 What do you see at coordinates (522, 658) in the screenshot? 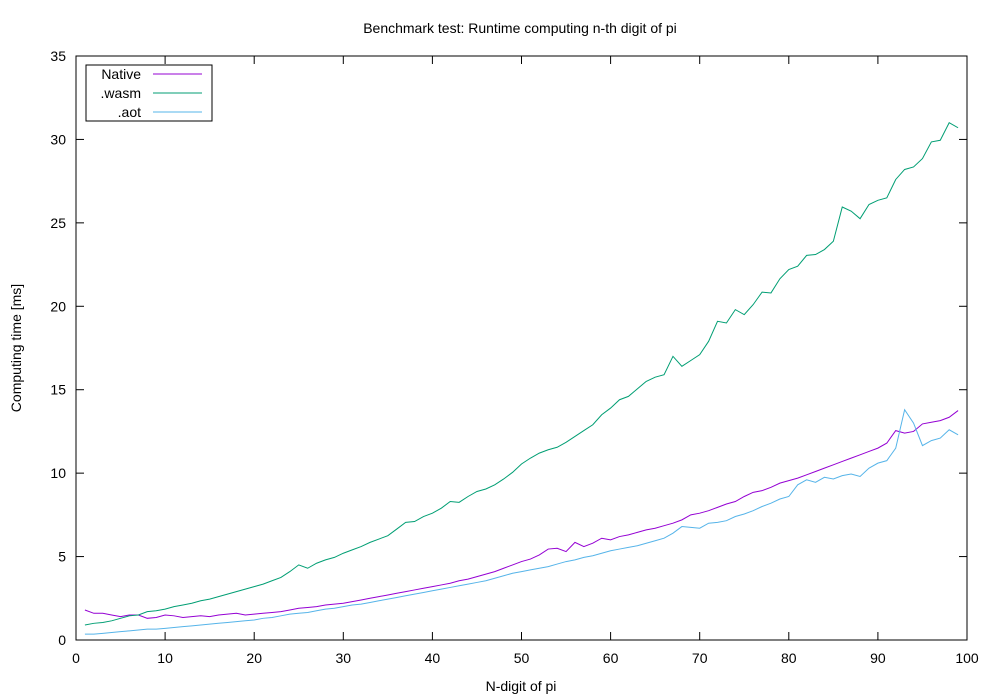
I see `x-tick-label: 50` at bounding box center [522, 658].